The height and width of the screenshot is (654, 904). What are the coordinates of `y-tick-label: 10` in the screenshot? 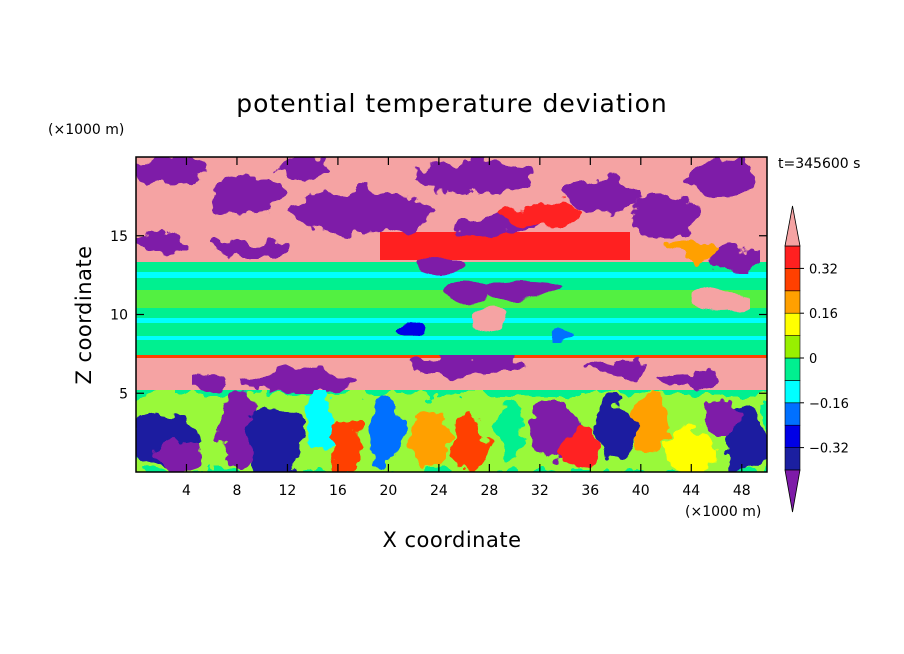 It's located at (119, 316).